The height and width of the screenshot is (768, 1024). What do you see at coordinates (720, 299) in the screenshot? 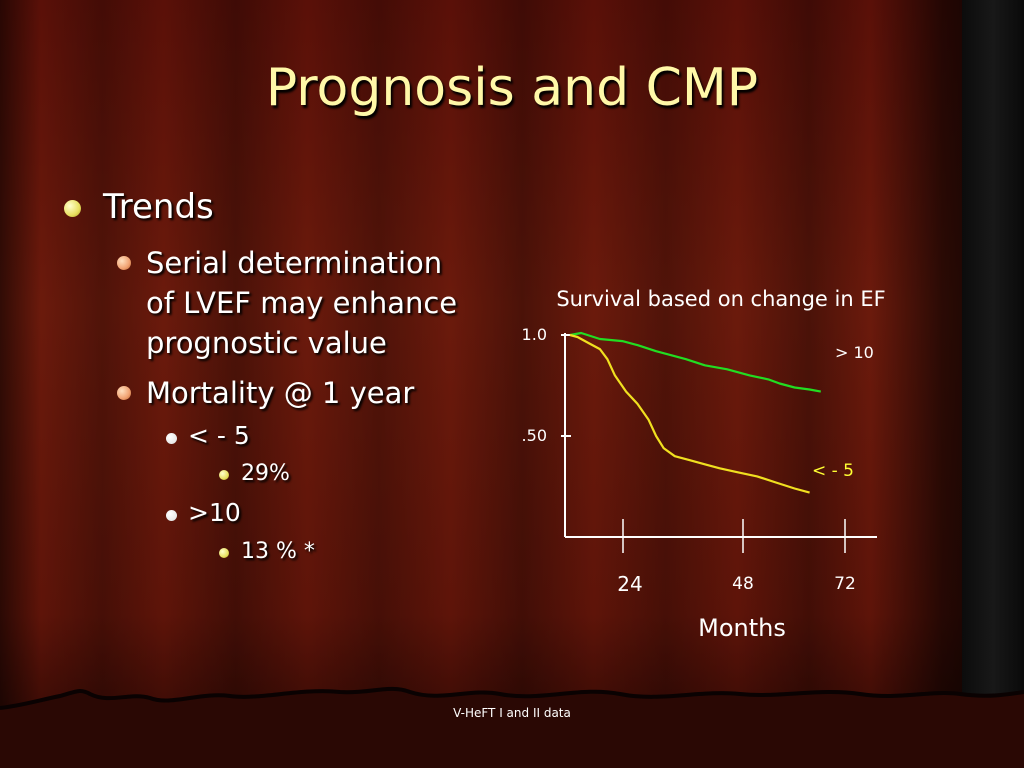
I see `chart-title: Survival based on change in EF` at bounding box center [720, 299].